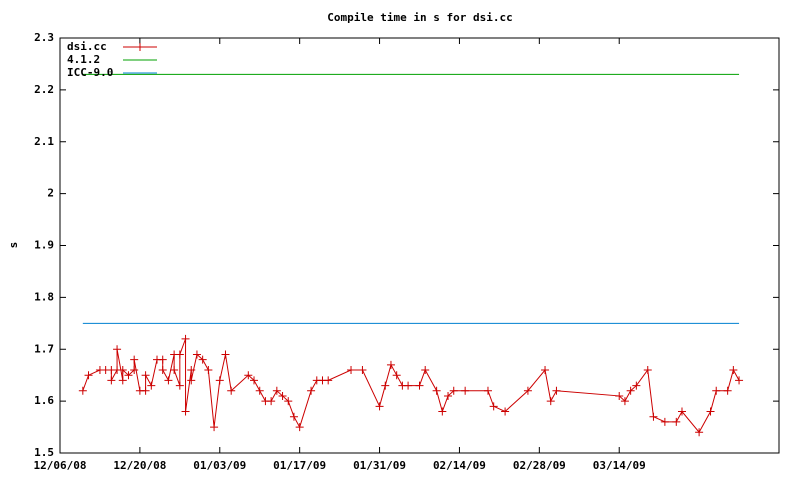 The width and height of the screenshot is (800, 480). What do you see at coordinates (44, 452) in the screenshot?
I see `y-tick-label: 1.5` at bounding box center [44, 452].